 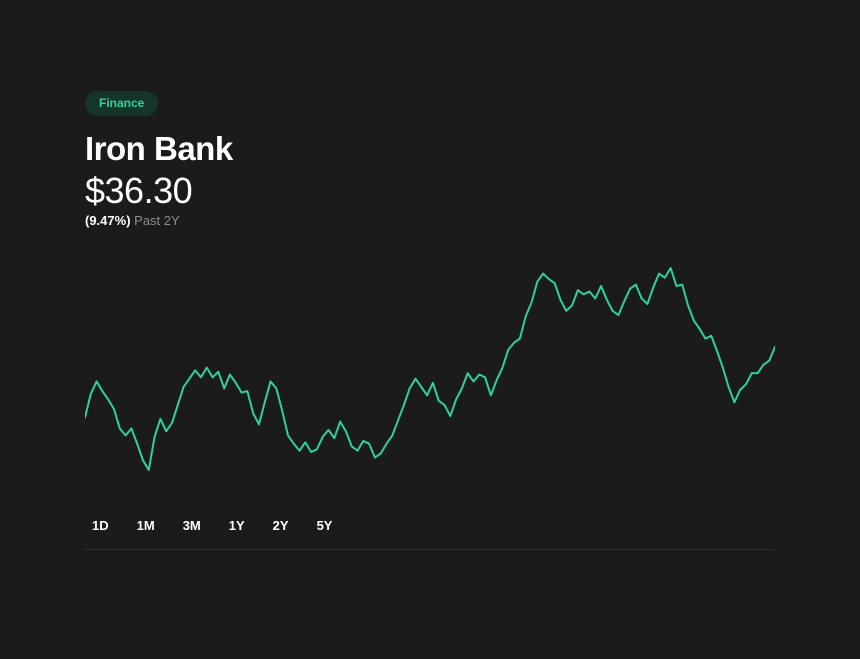 What do you see at coordinates (237, 526) in the screenshot?
I see `range-button-1y: 1Y` at bounding box center [237, 526].